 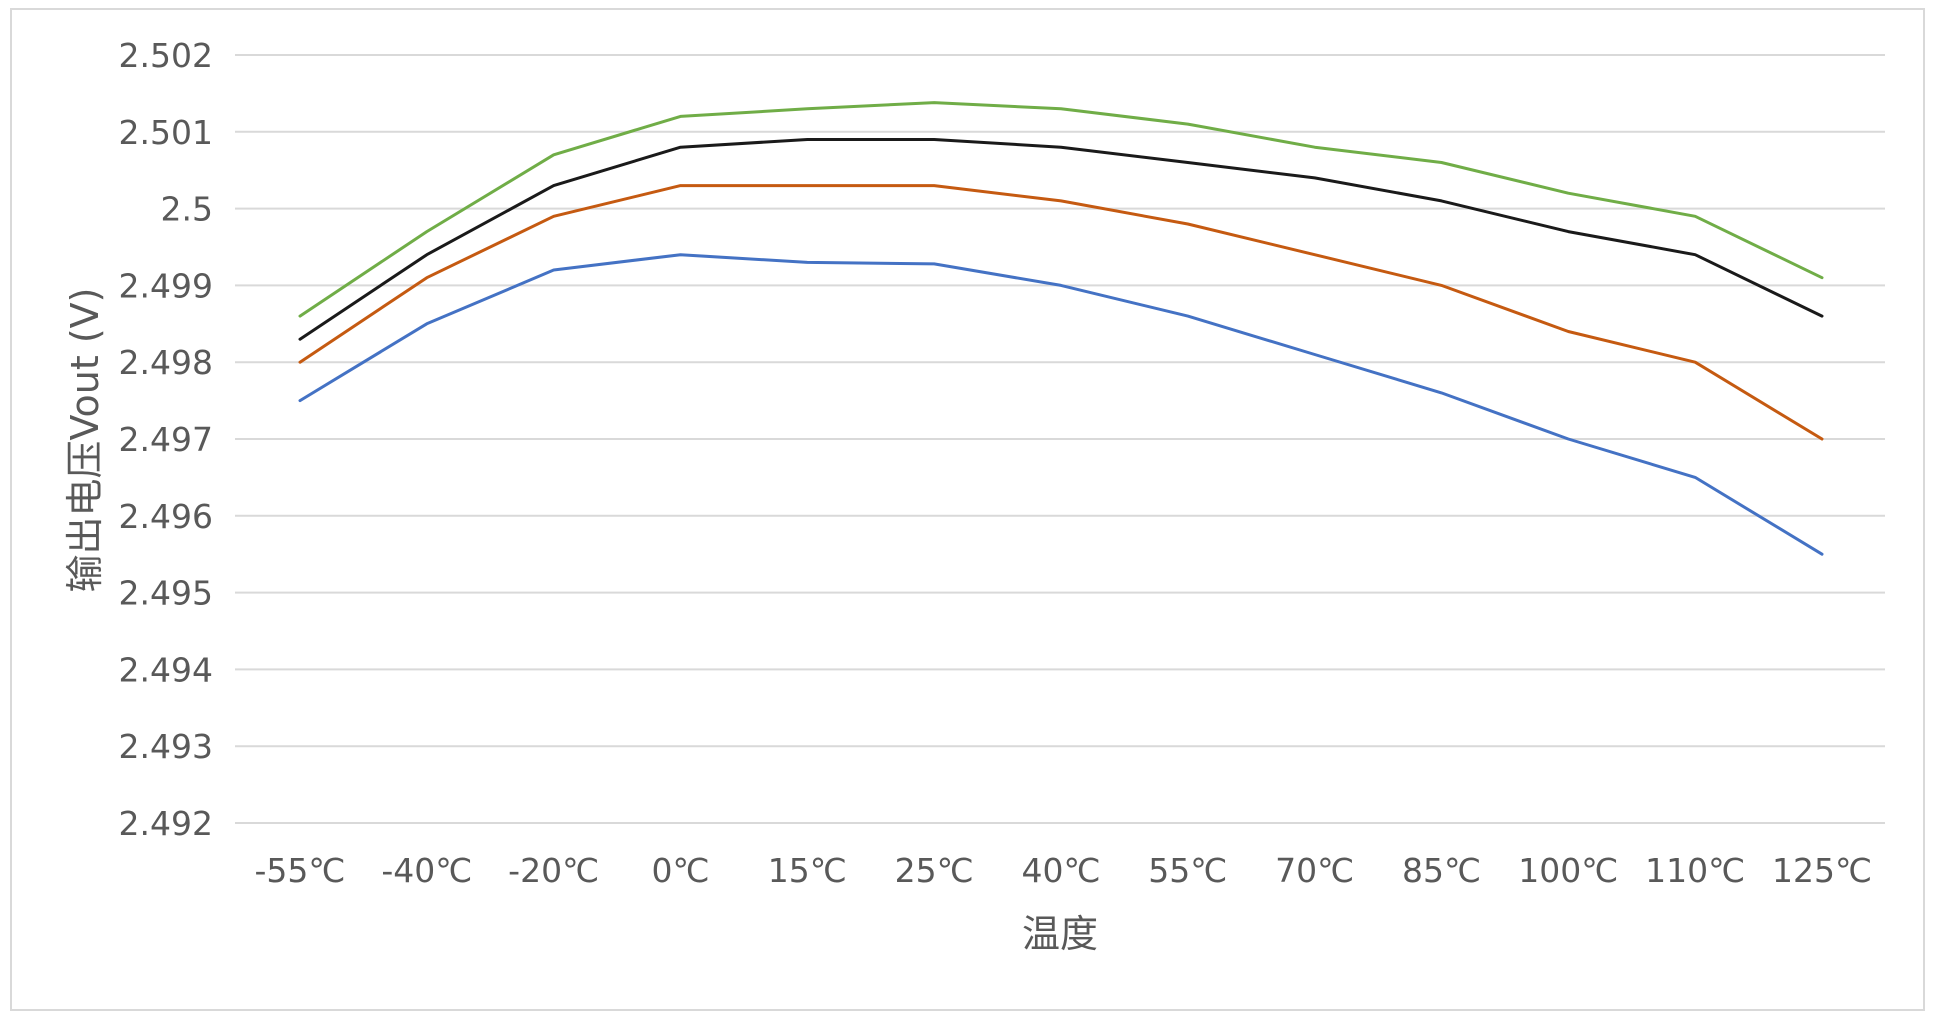 What do you see at coordinates (1314, 870) in the screenshot?
I see `x-tick-label: 70℃` at bounding box center [1314, 870].